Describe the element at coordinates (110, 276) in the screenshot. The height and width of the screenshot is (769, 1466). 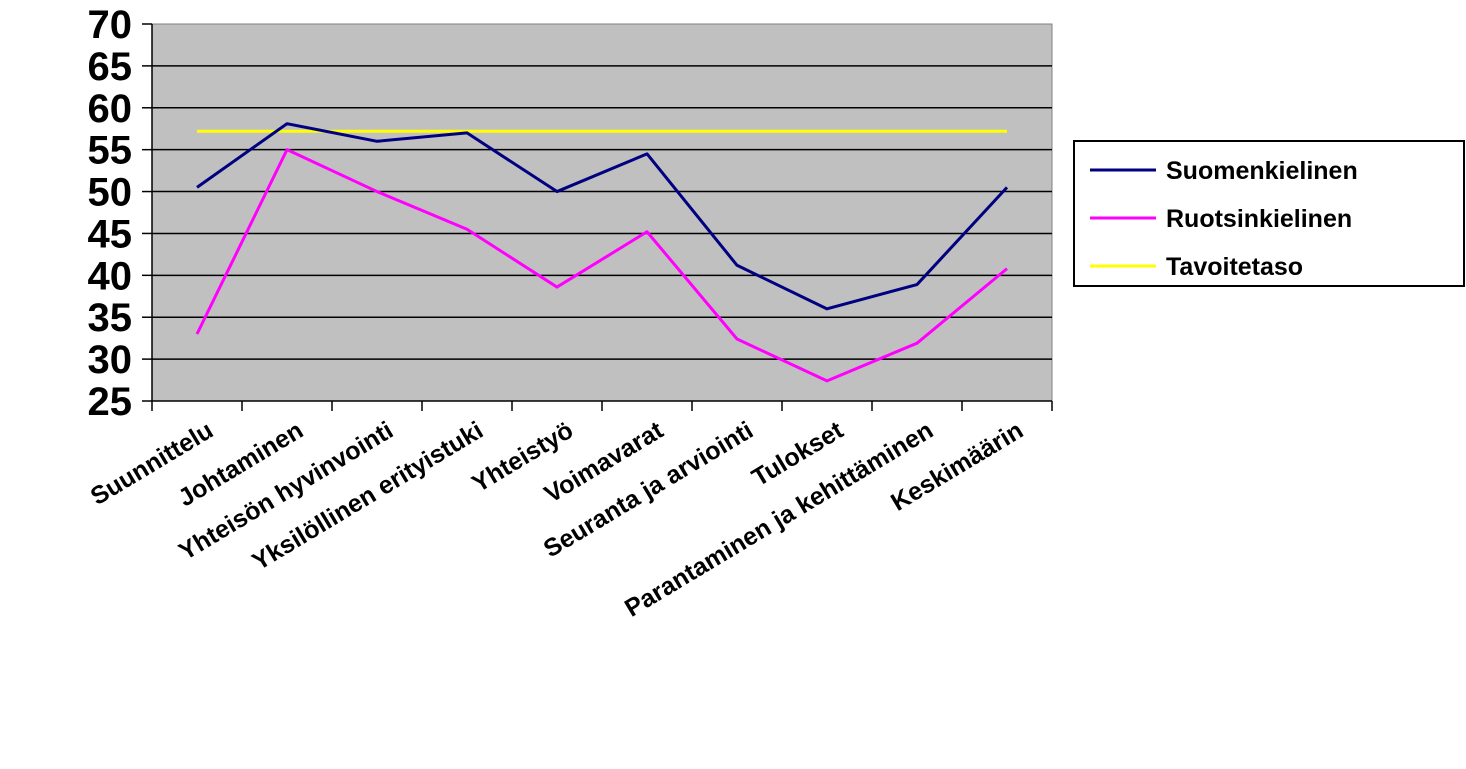
I see `y-tick-label: 40` at that location.